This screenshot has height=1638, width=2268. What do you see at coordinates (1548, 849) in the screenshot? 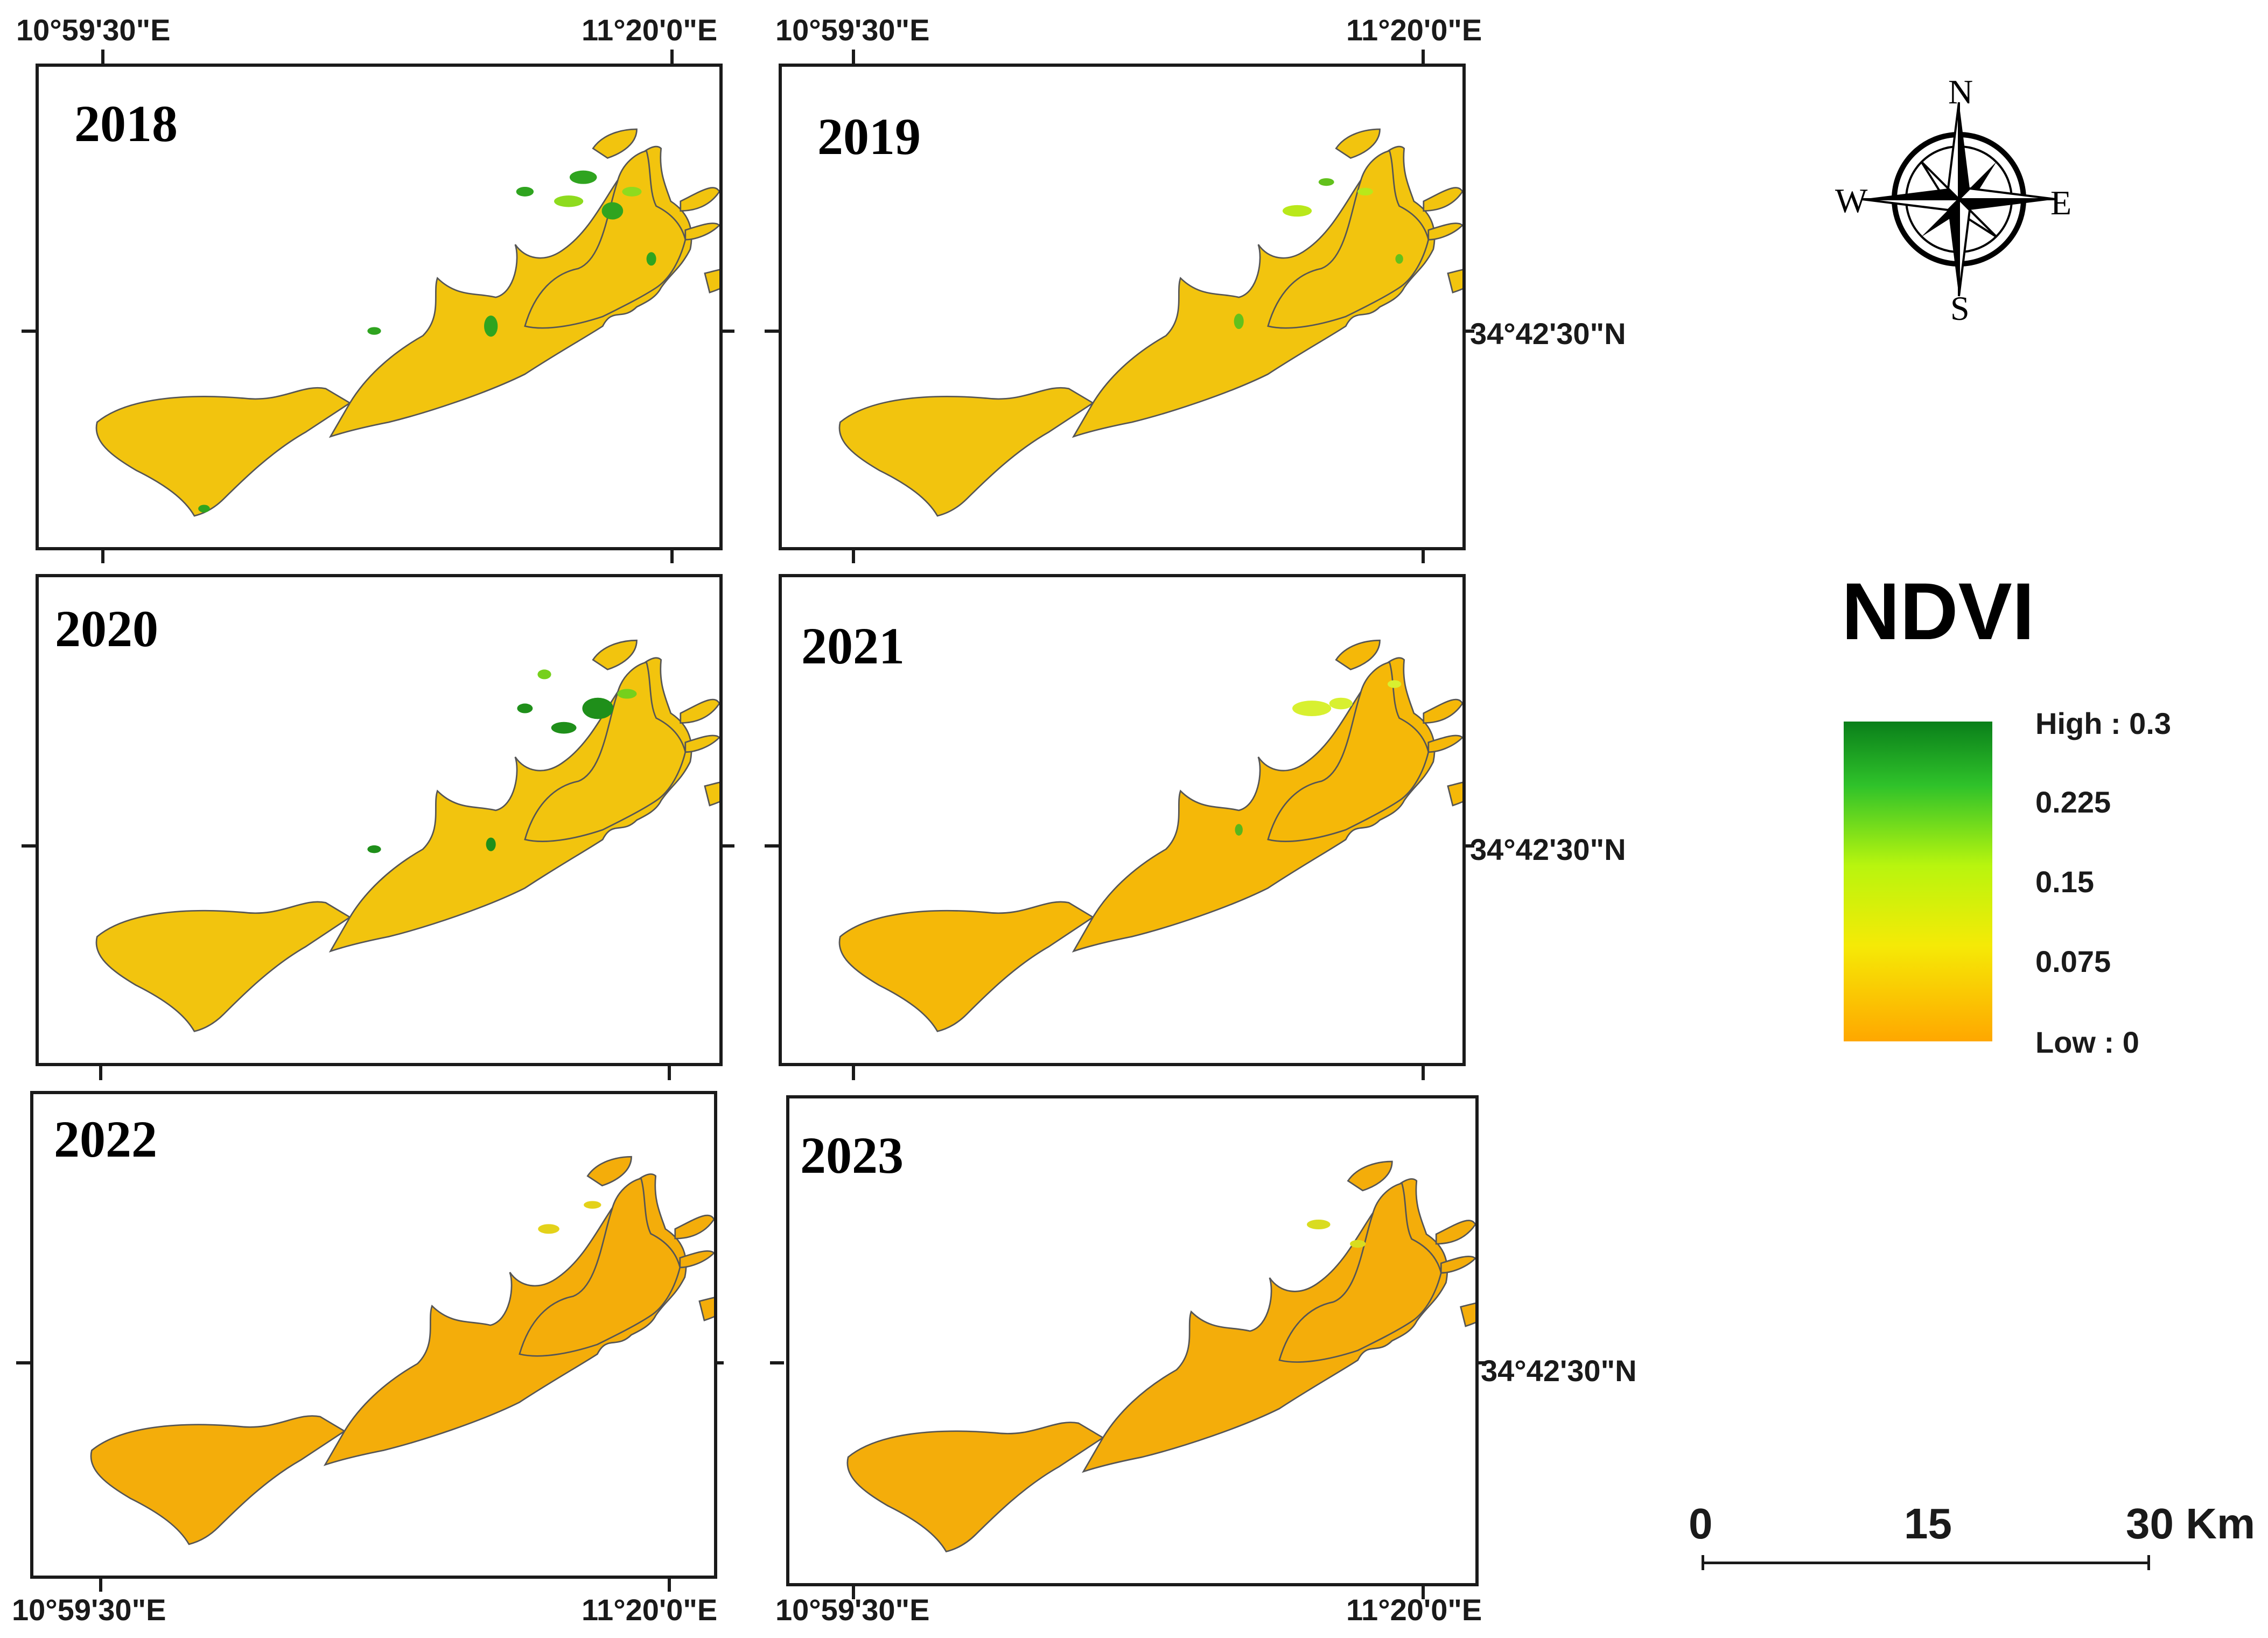
I see `lat-label-row-2: 34°42'30"N` at bounding box center [1548, 849].